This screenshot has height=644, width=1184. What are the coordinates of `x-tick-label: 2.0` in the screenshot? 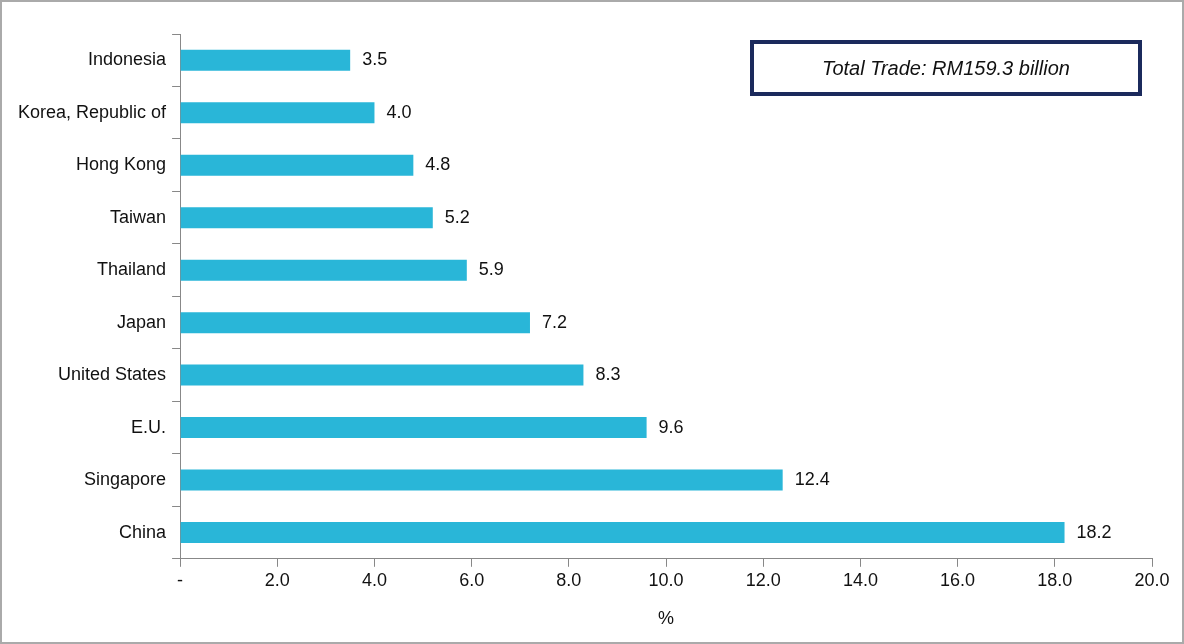 It's located at (277, 579).